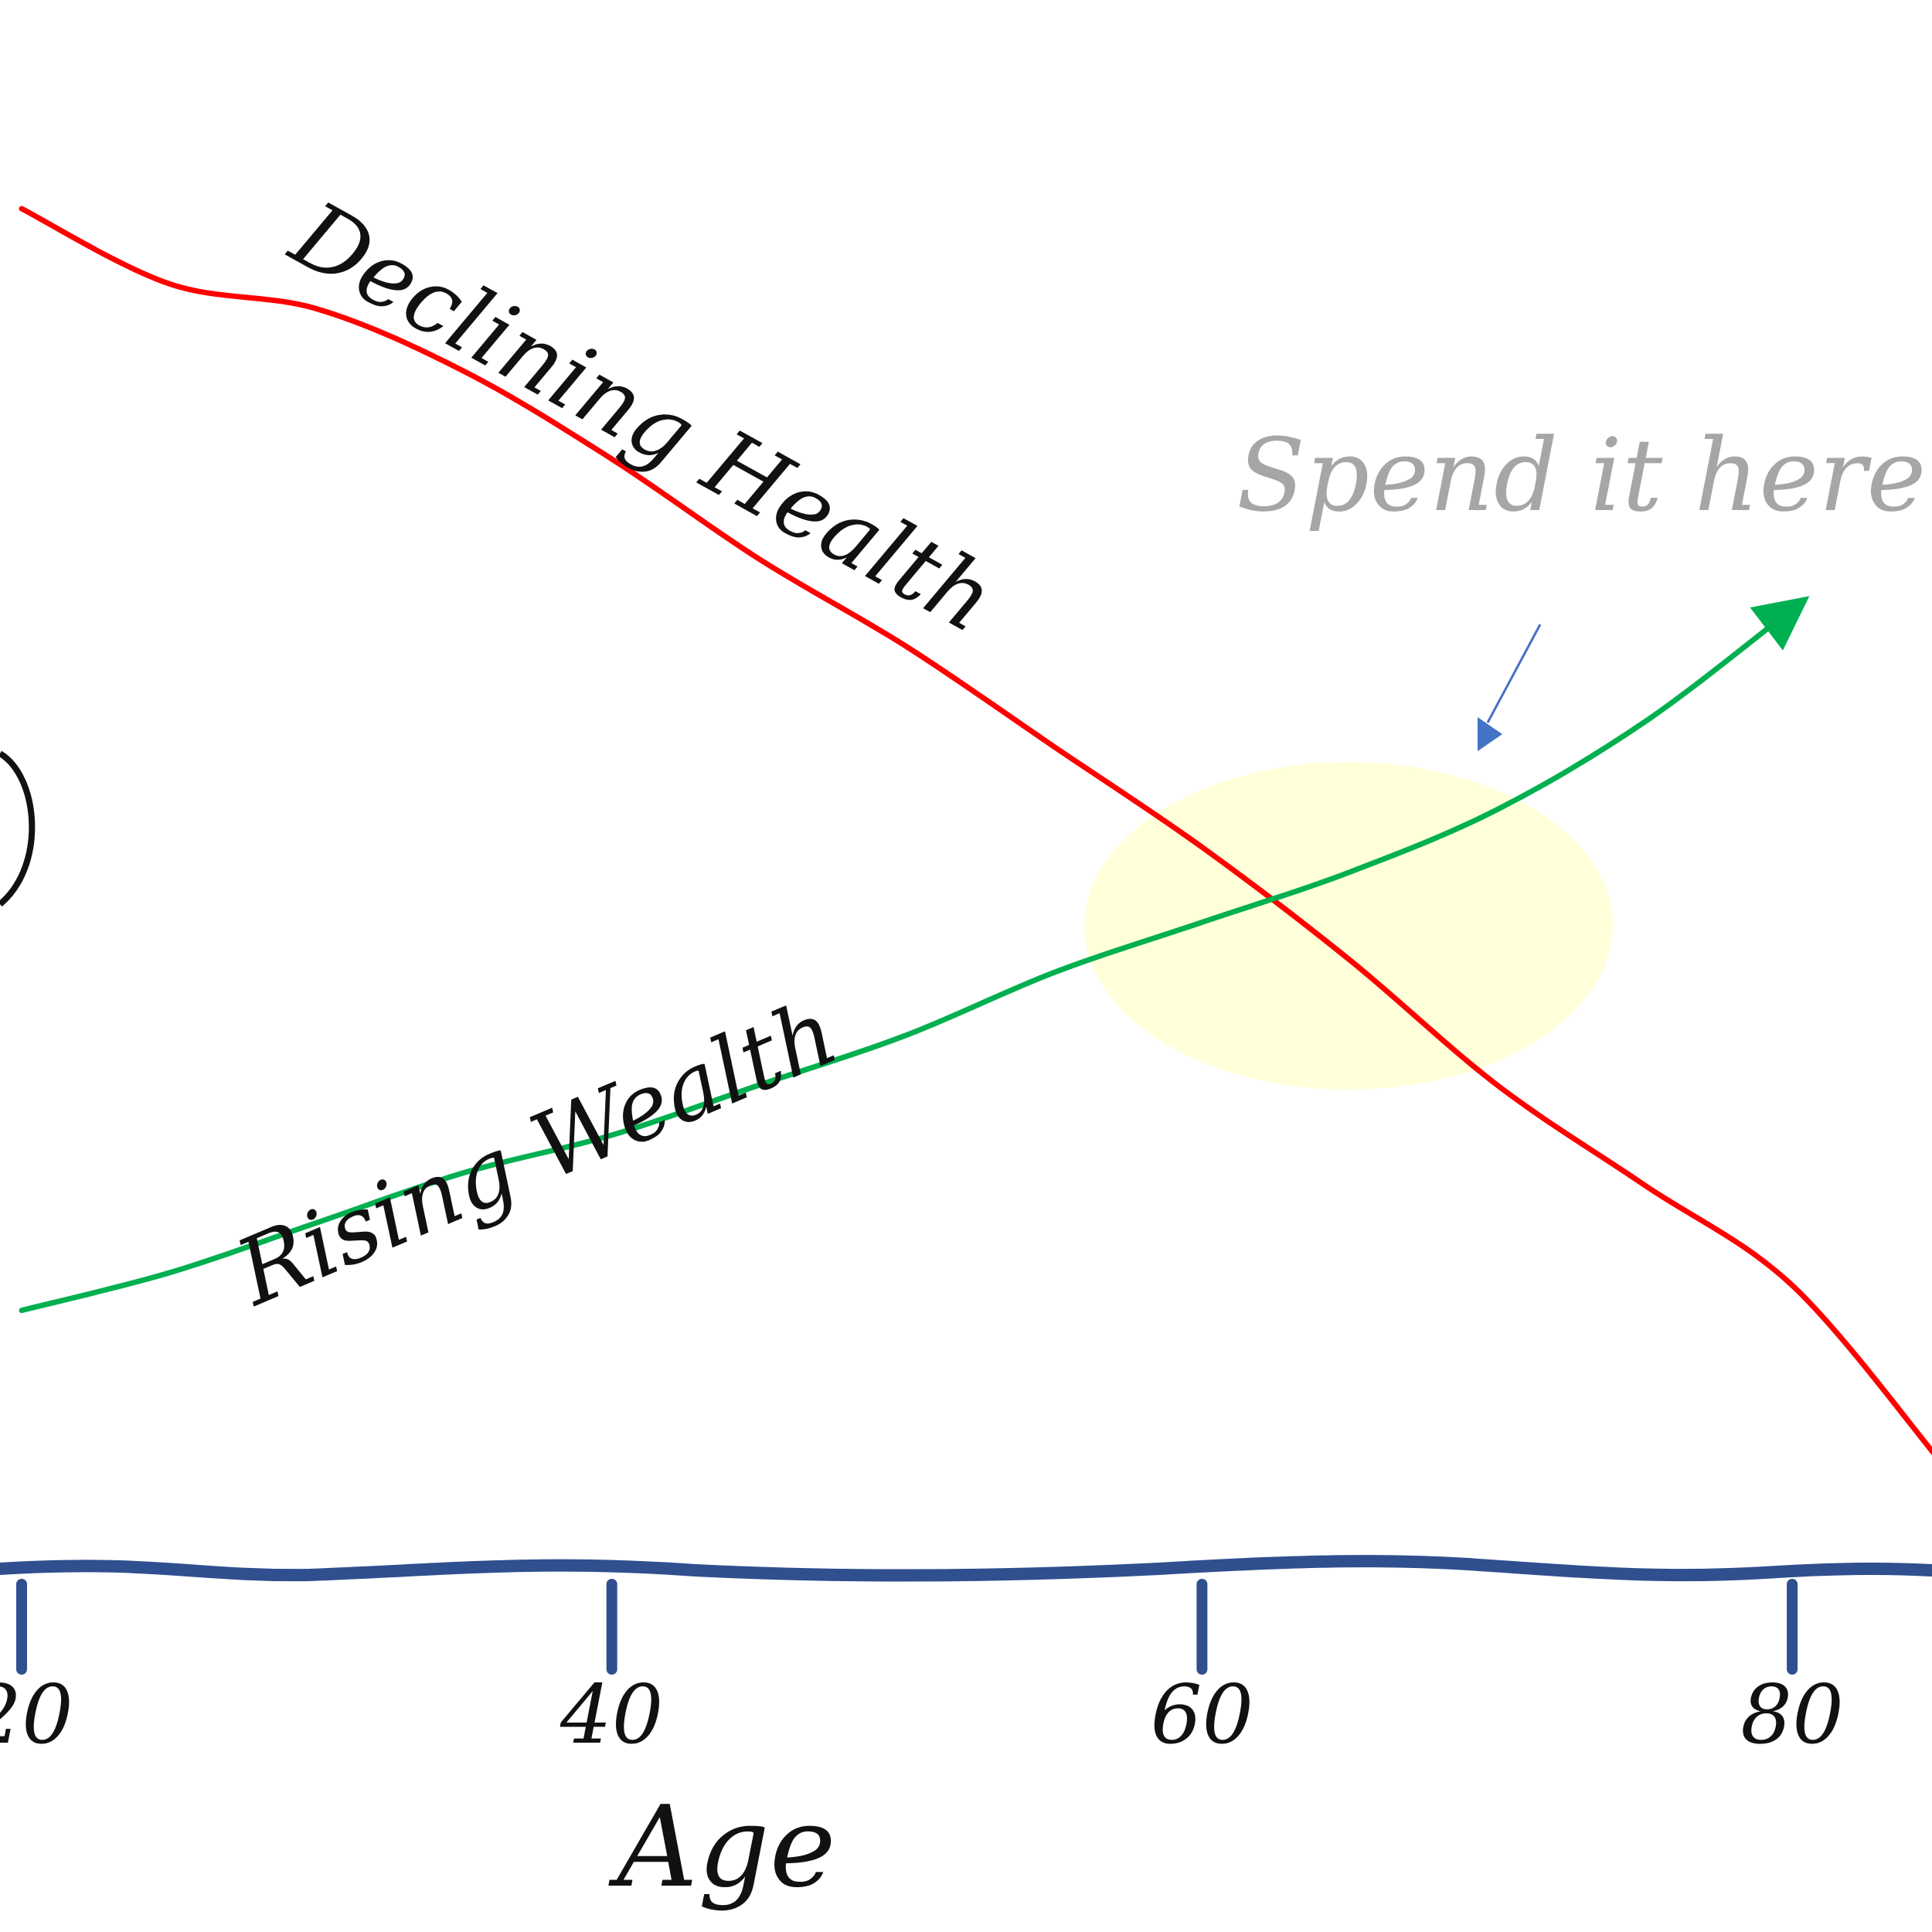  I want to click on annotation-arrow, so click(1514, 674).